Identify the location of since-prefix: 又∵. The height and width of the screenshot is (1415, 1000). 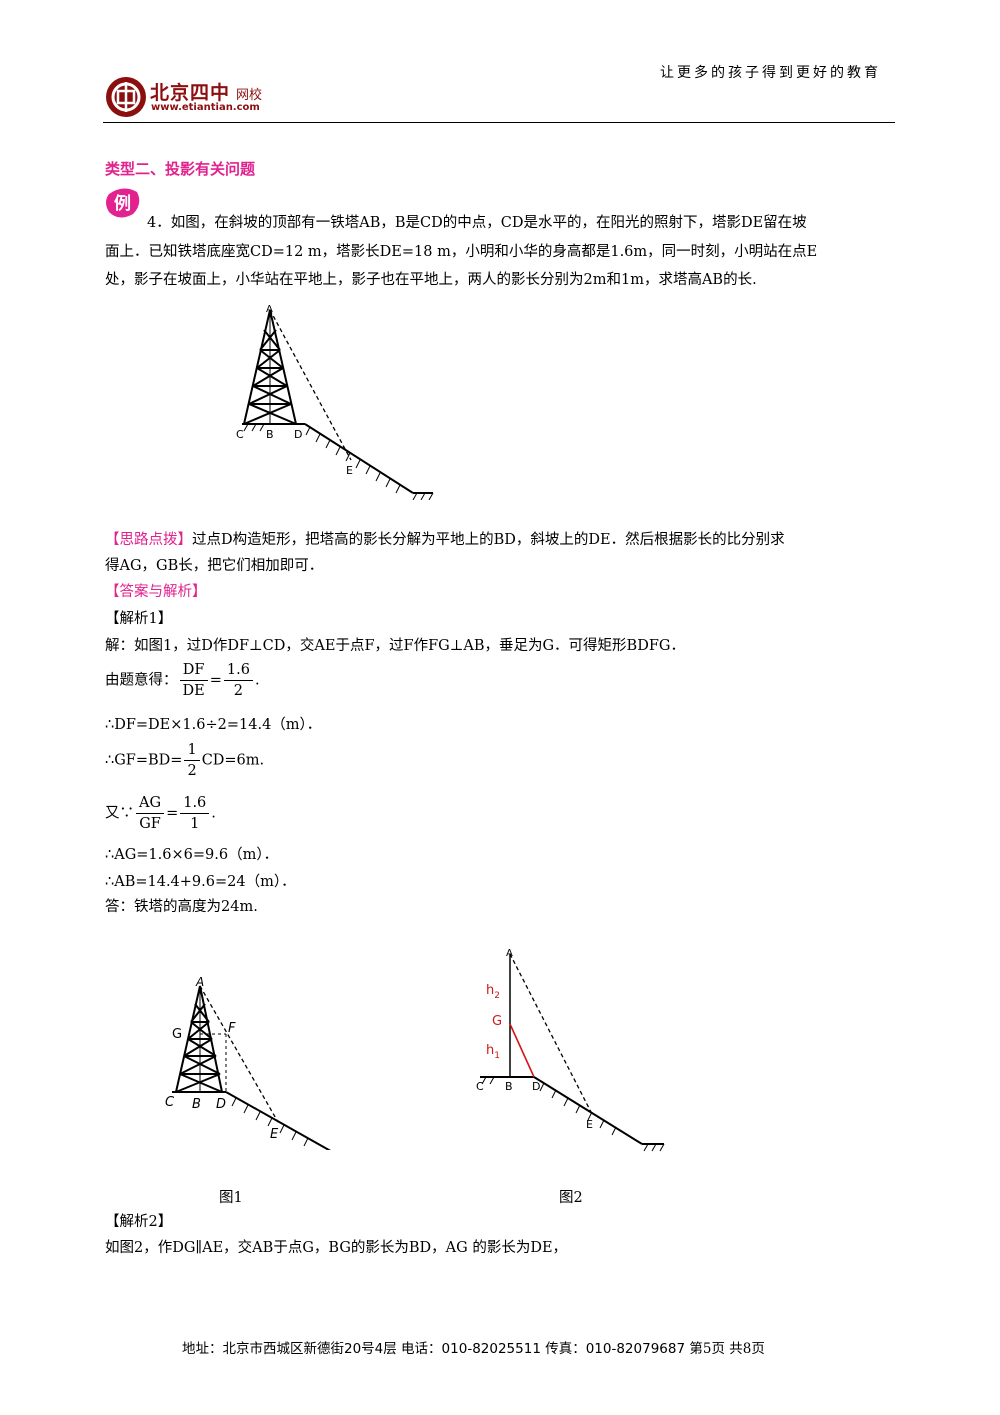
(119, 813).